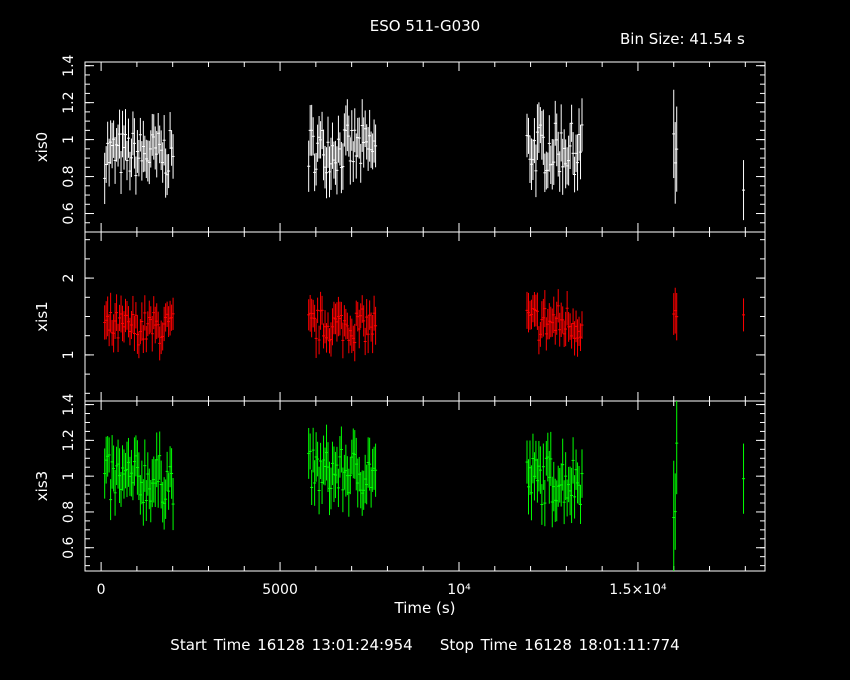 This screenshot has width=850, height=680. Describe the element at coordinates (69, 176) in the screenshot. I see `xis0-ytick-label: 0.8` at that location.